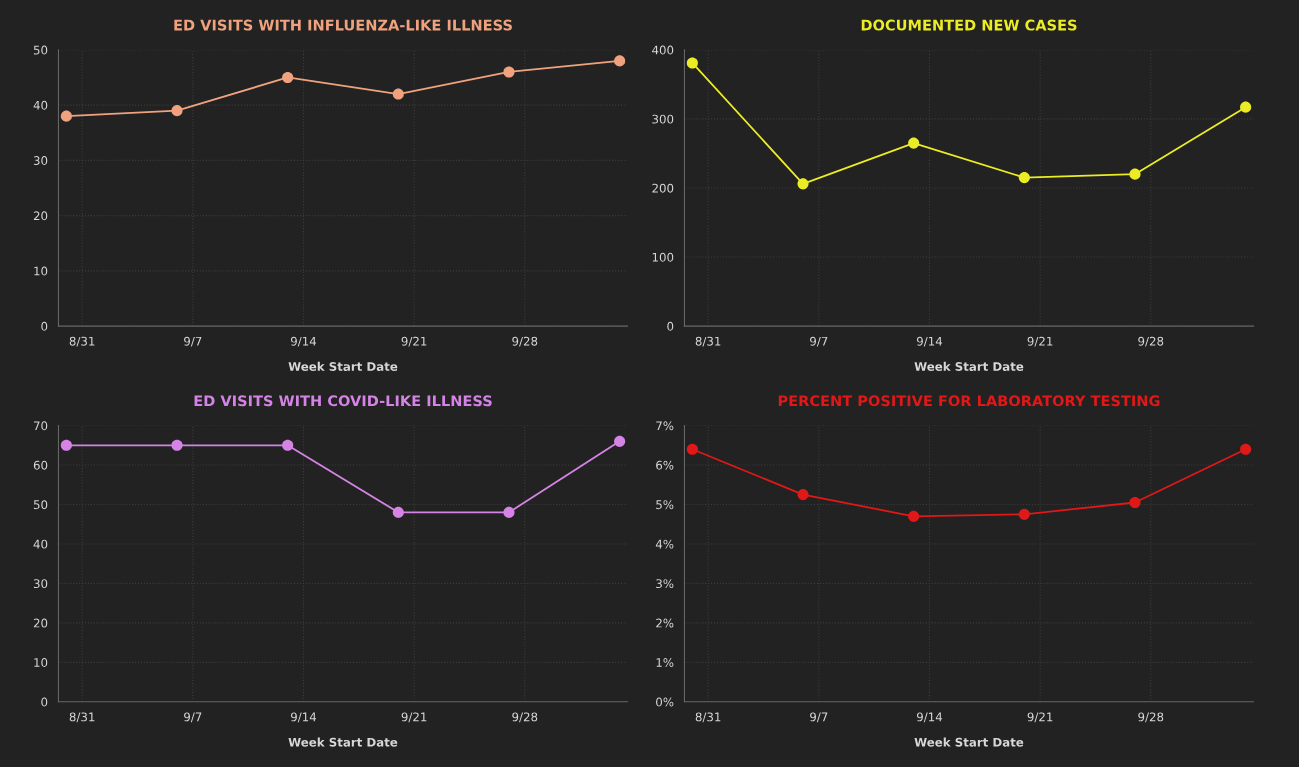 This screenshot has height=767, width=1299. I want to click on y-tick-label: 0%, so click(665, 702).